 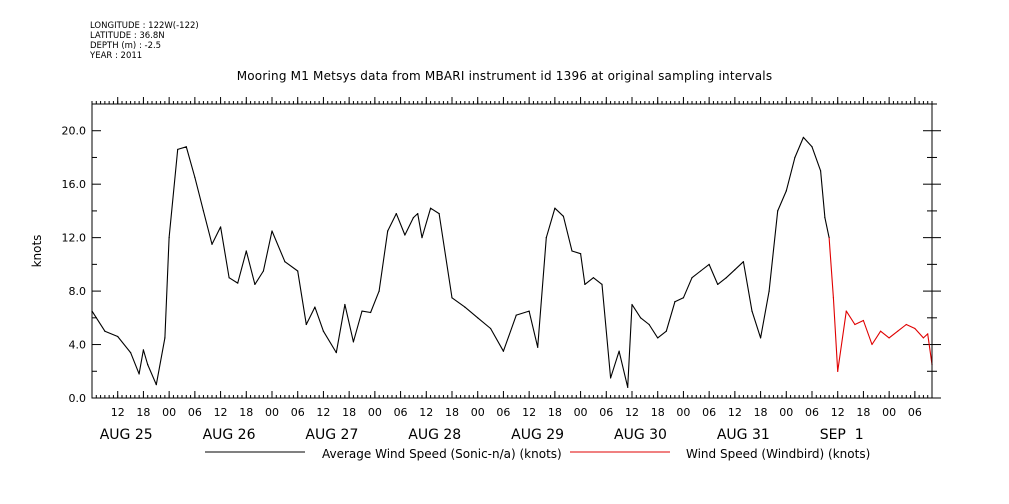 What do you see at coordinates (880, 304) in the screenshot?
I see `series-line-windbird` at bounding box center [880, 304].